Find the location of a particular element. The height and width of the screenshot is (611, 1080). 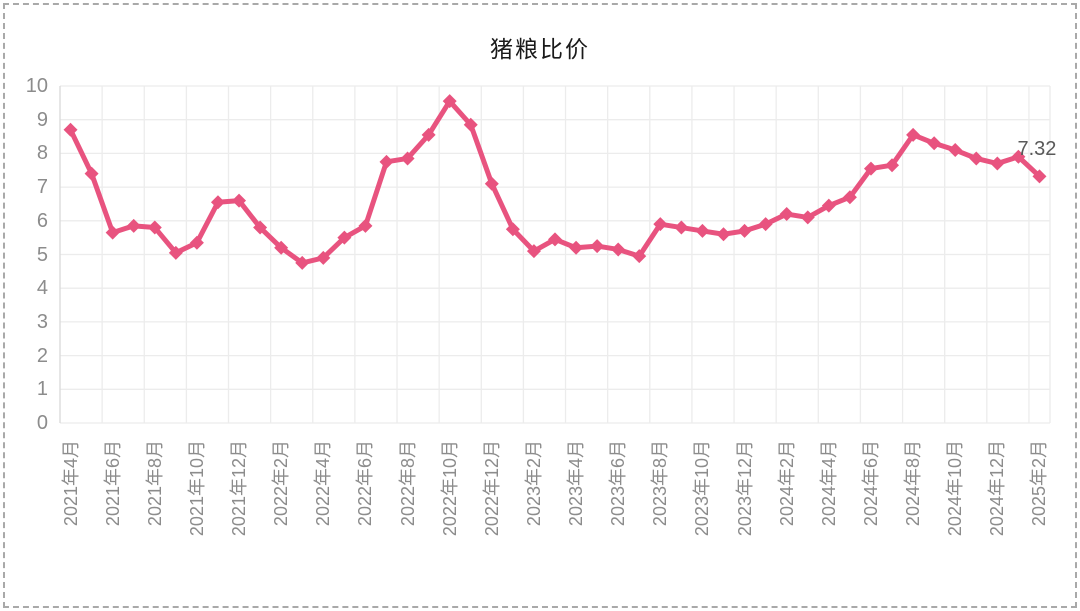

x-tick-label: 2022年6月 is located at coordinates (365, 483).